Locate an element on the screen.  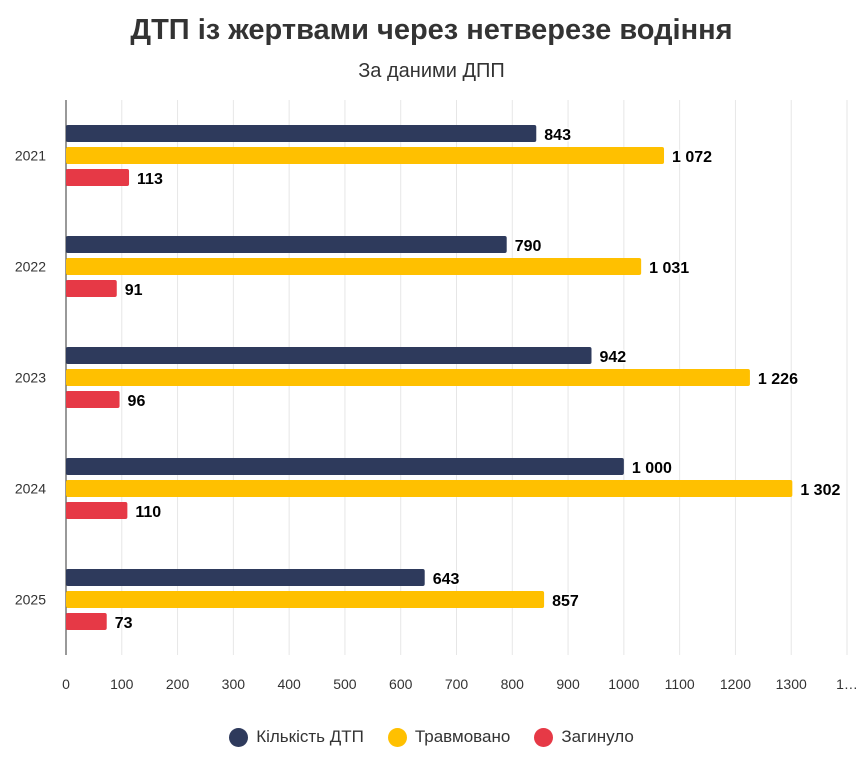
y-tick-label: 2024 is located at coordinates (30, 489).